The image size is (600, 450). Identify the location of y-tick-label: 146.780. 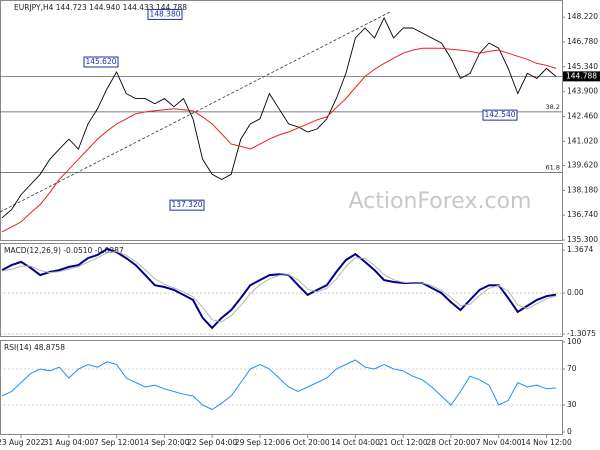
(582, 41).